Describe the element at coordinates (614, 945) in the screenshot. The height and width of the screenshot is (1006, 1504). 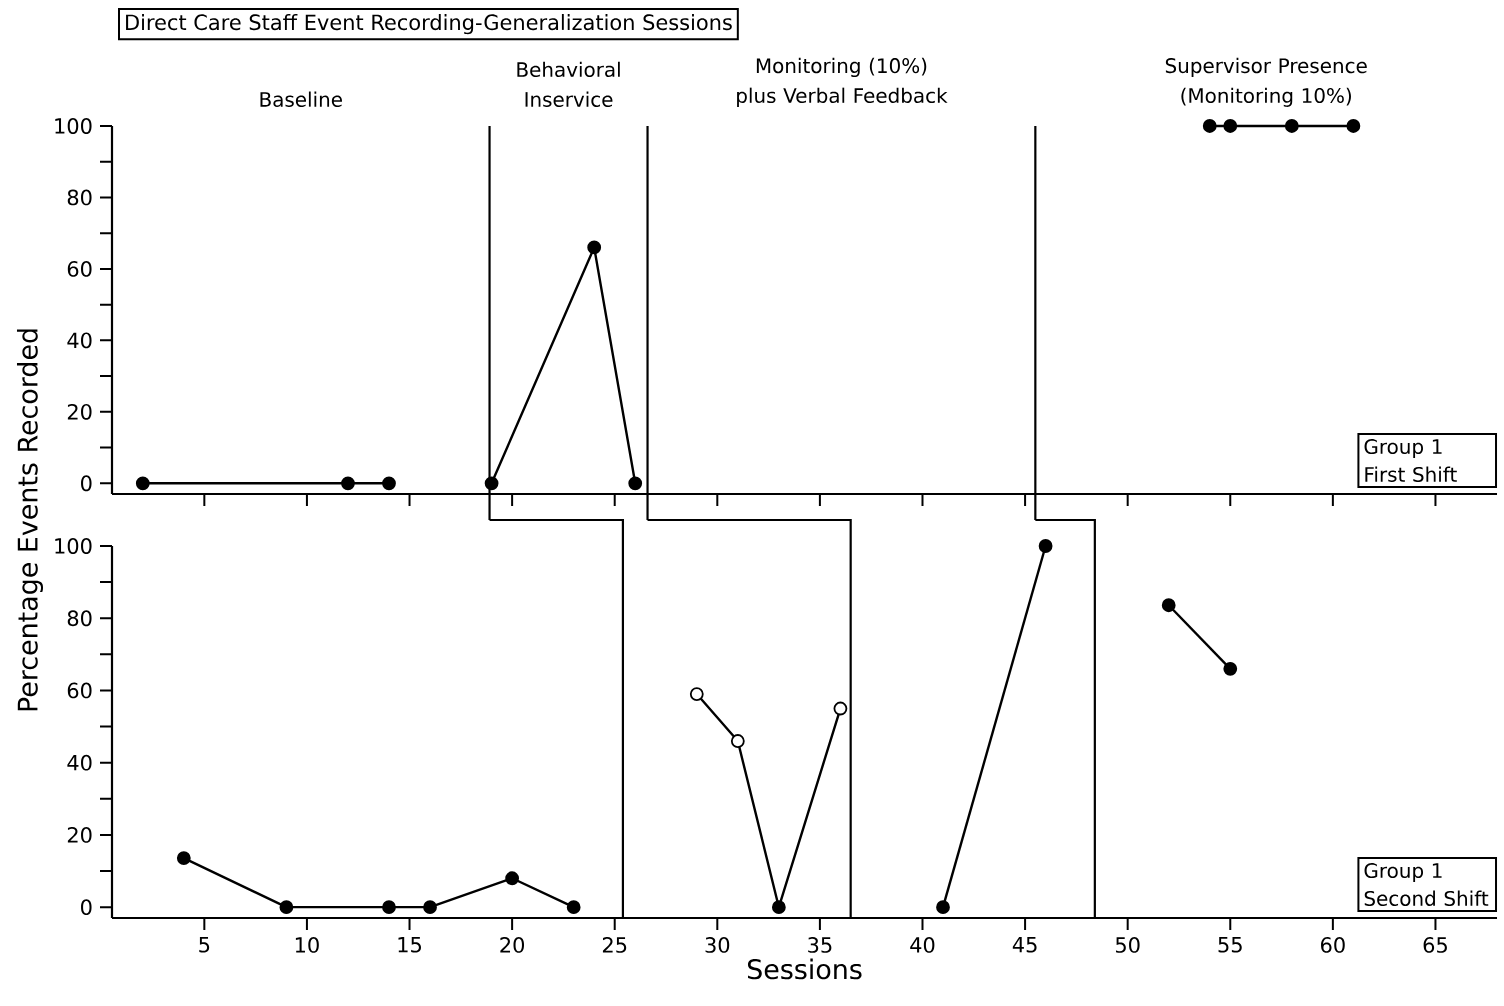
I see `x-tick-label: 25` at that location.